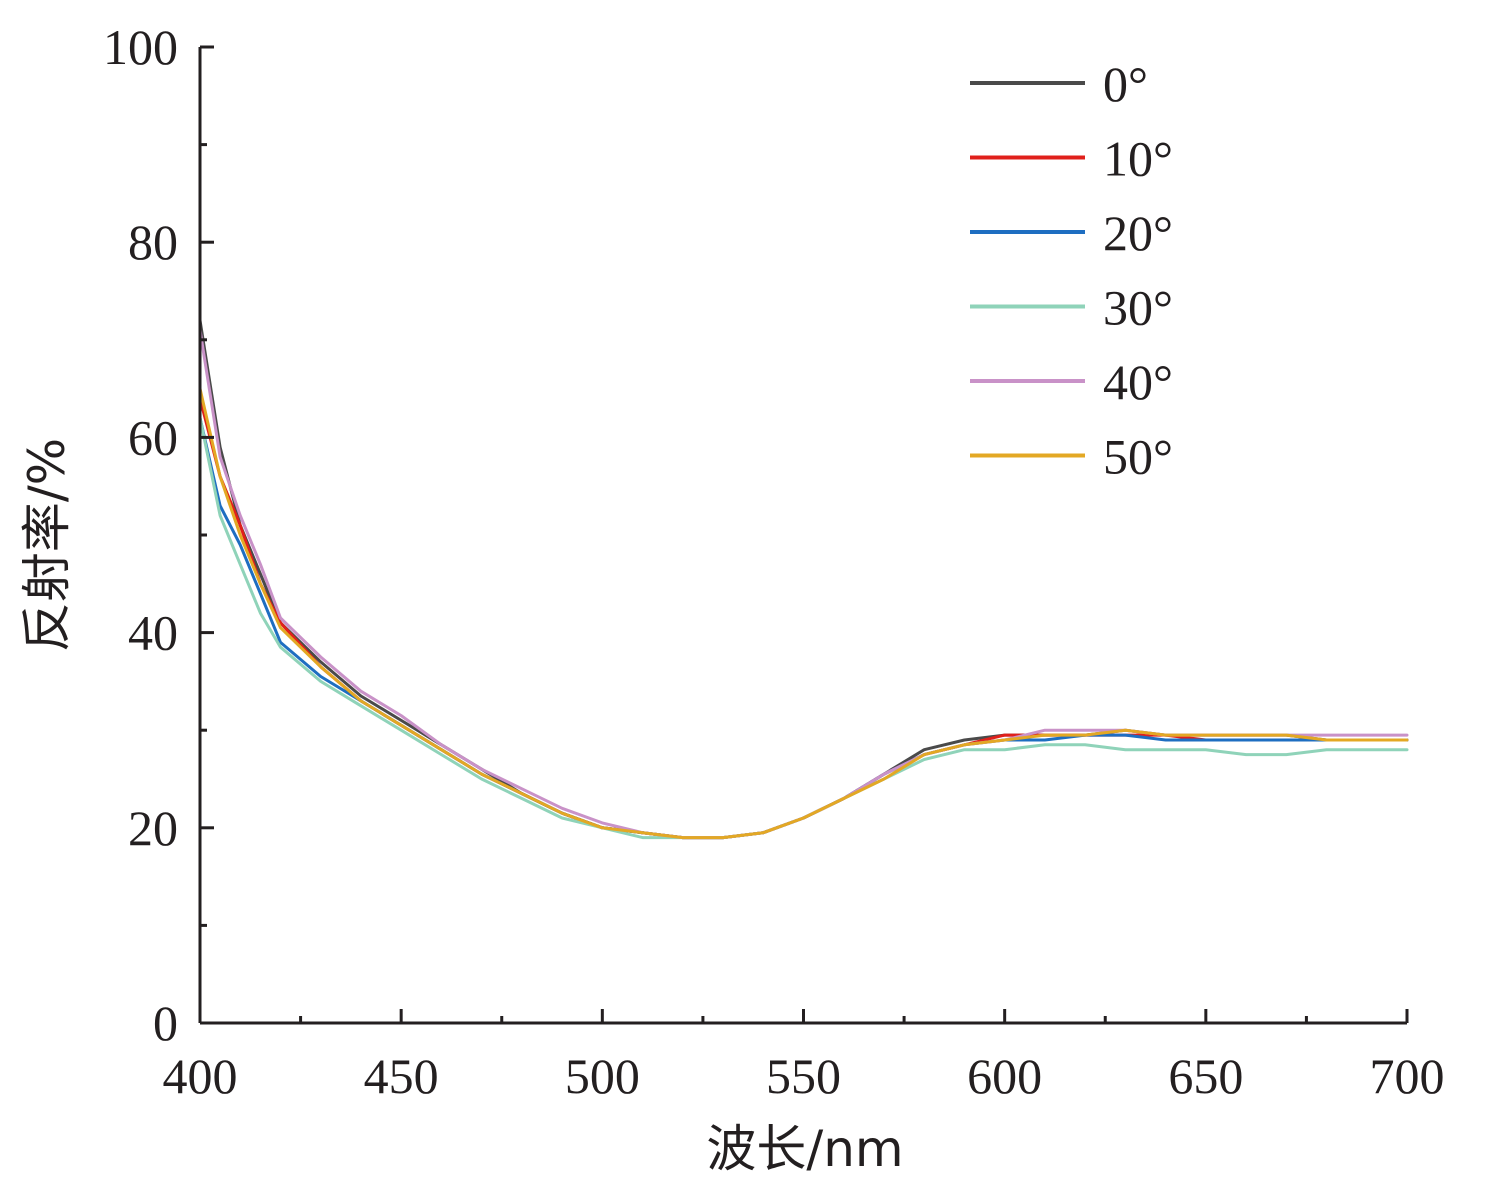 This screenshot has height=1194, width=1500. I want to click on y-tick-label: 20, so click(153, 828).